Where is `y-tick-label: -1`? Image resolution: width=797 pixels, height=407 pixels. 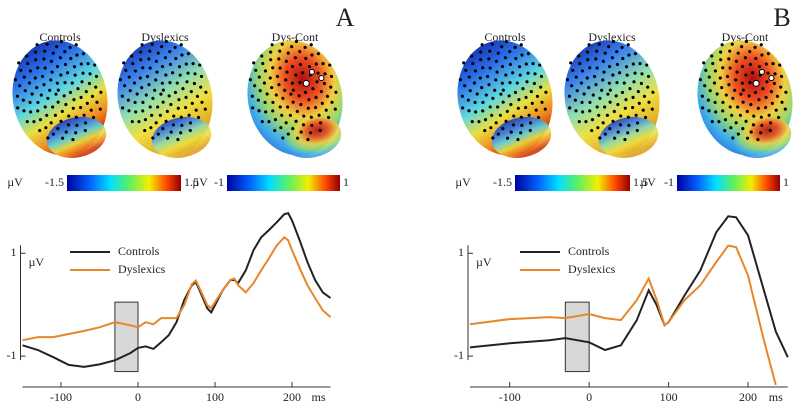 y-tick-label: -1 is located at coordinates (12, 355).